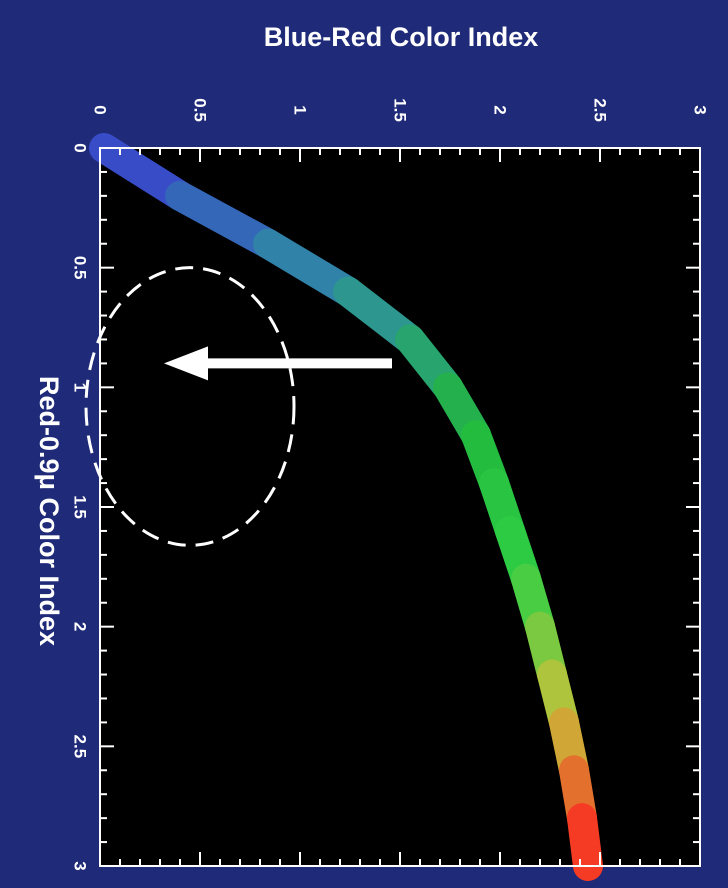 The width and height of the screenshot is (728, 888). Describe the element at coordinates (49, 511) in the screenshot. I see `left-axis-title: Red-0.9μ Color Index` at that location.